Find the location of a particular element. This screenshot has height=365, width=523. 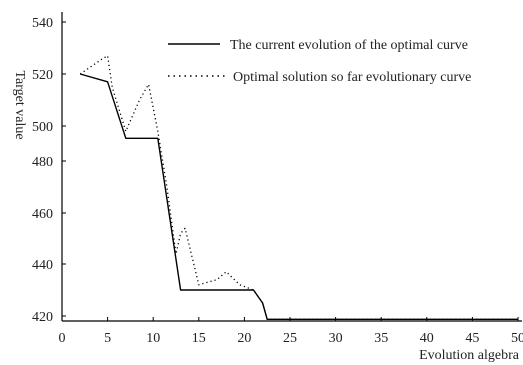

x-tick-label: 15 is located at coordinates (199, 338).